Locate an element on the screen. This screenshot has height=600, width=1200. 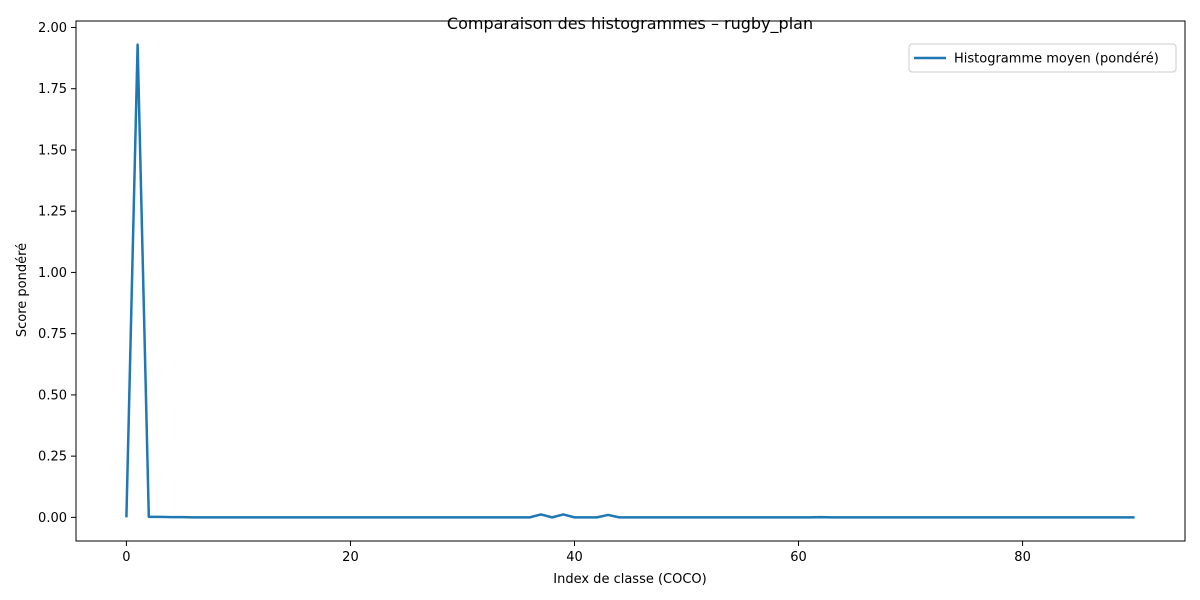
y-tick-label: 0.75 is located at coordinates (52, 334).